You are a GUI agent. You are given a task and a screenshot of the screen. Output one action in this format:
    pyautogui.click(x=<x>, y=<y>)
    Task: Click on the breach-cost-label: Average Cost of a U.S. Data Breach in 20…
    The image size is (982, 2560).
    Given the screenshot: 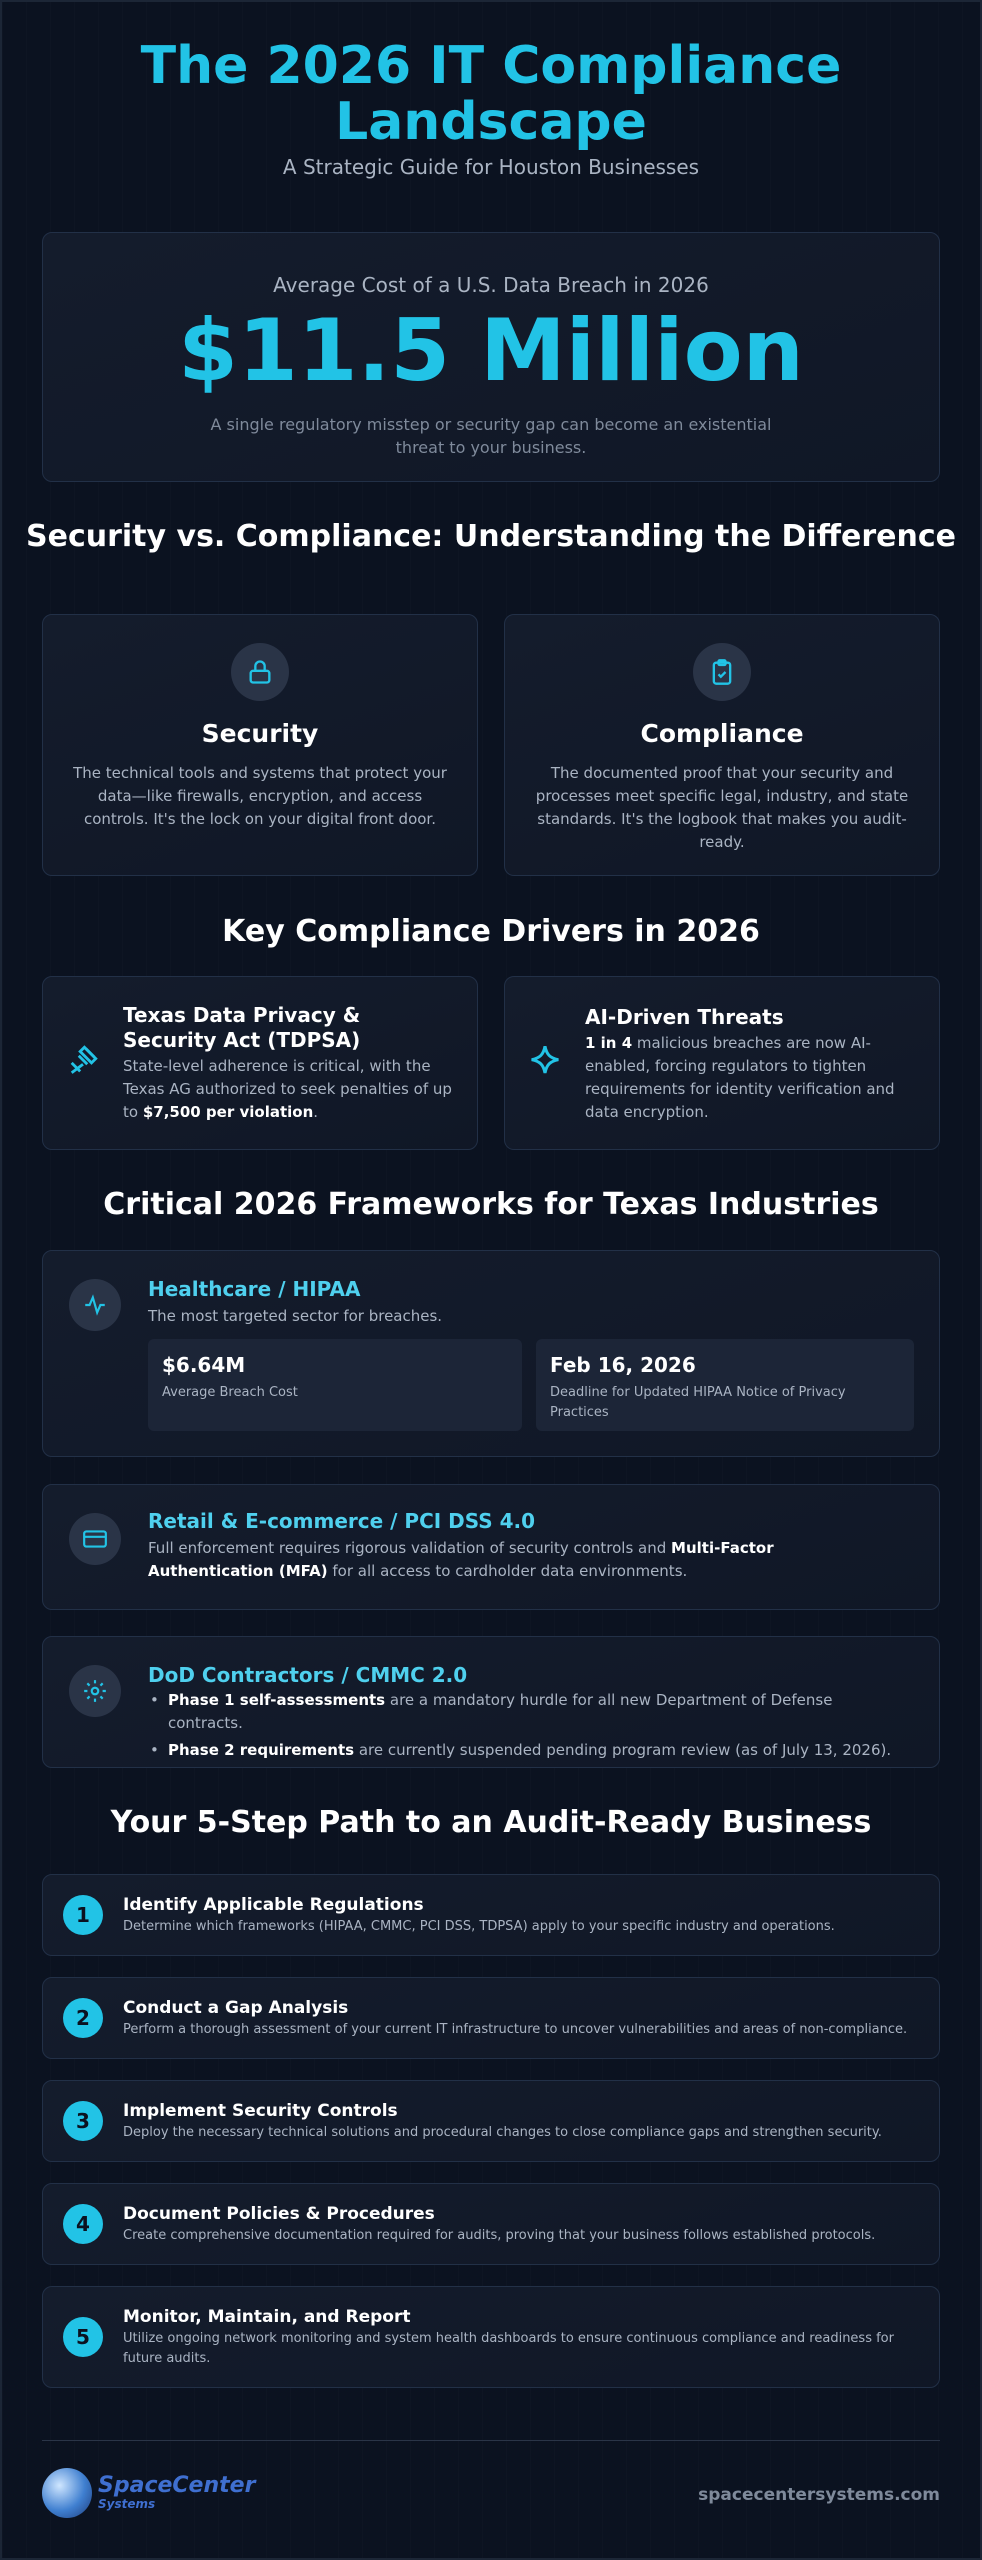 What is the action you would take?
    pyautogui.click(x=491, y=285)
    